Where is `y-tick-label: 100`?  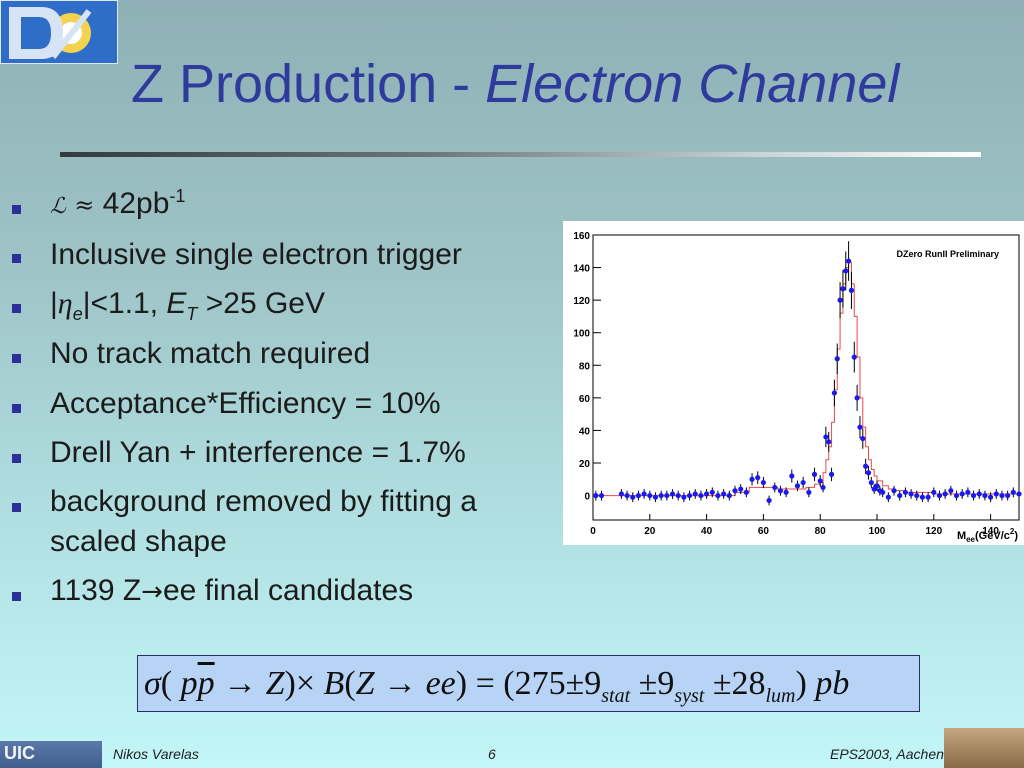 y-tick-label: 100 is located at coordinates (581, 334).